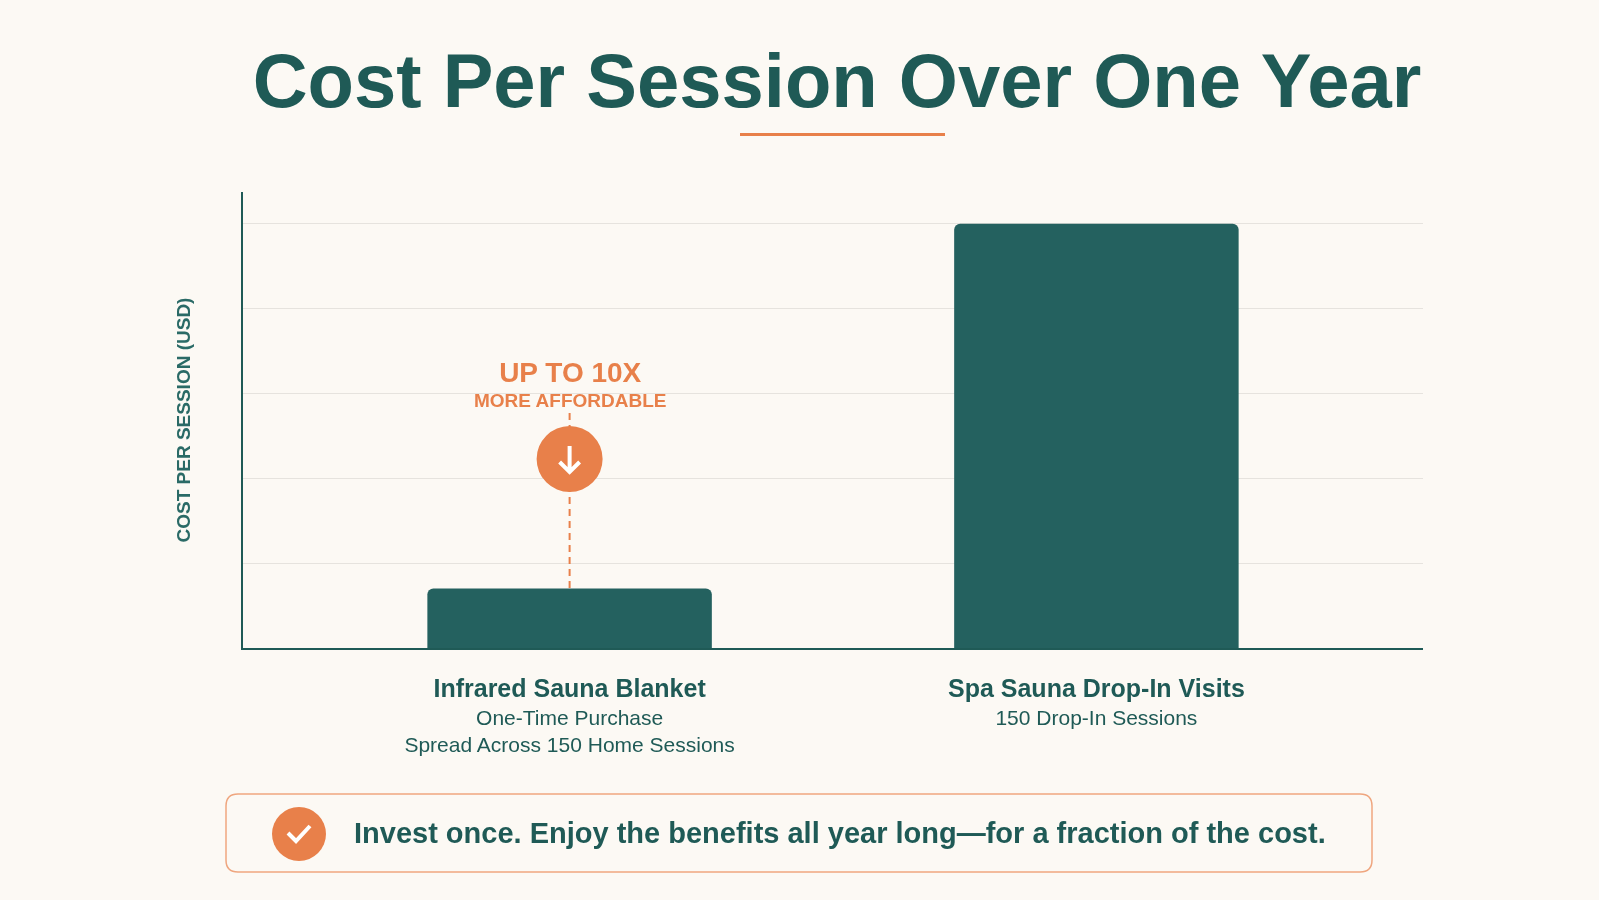  I want to click on x-tick-label: Infrared Sauna Blanket One-Time Purchase Spread Across 150 Home Sessions, so click(569, 715).